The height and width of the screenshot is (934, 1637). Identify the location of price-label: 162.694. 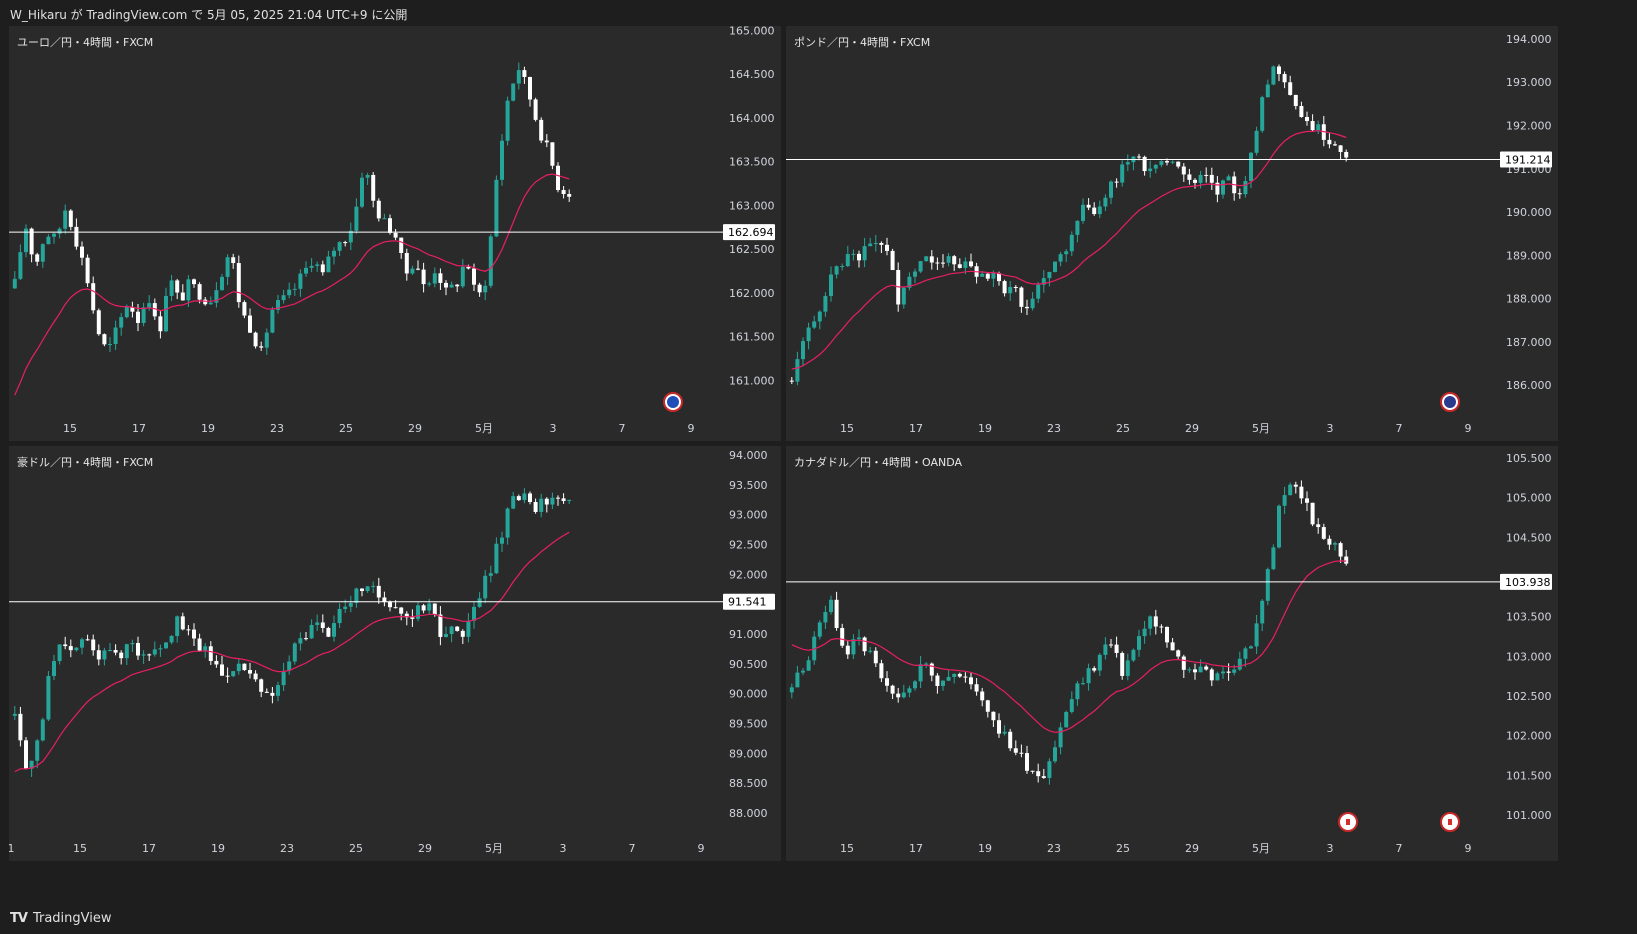
(751, 232).